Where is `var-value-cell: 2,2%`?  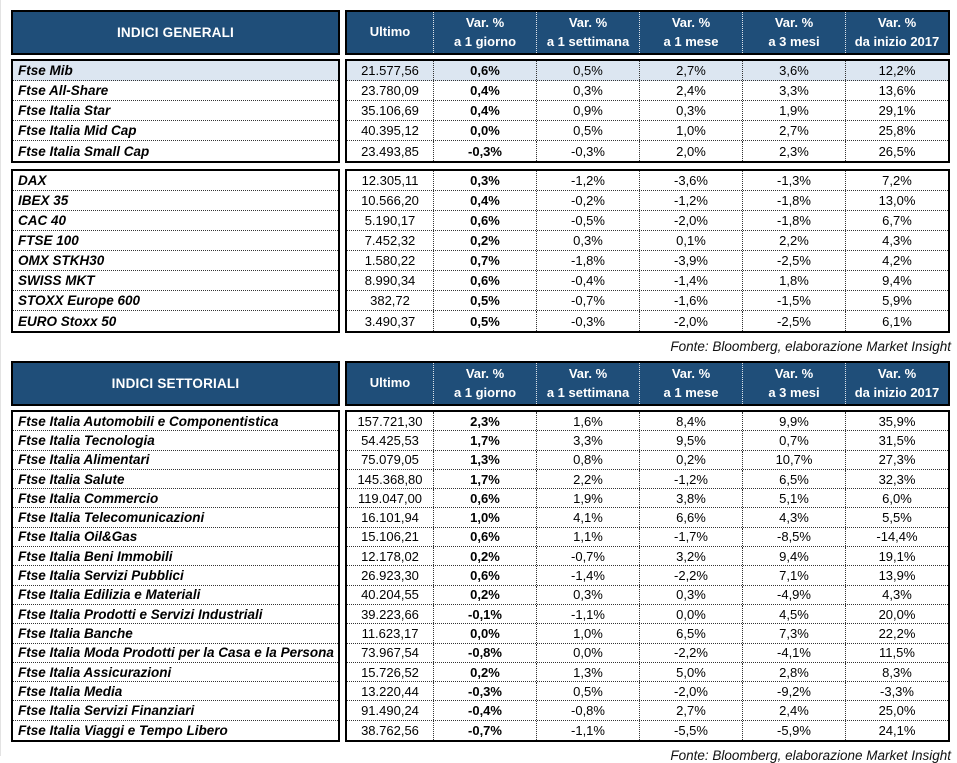
var-value-cell: 2,2% is located at coordinates (587, 479).